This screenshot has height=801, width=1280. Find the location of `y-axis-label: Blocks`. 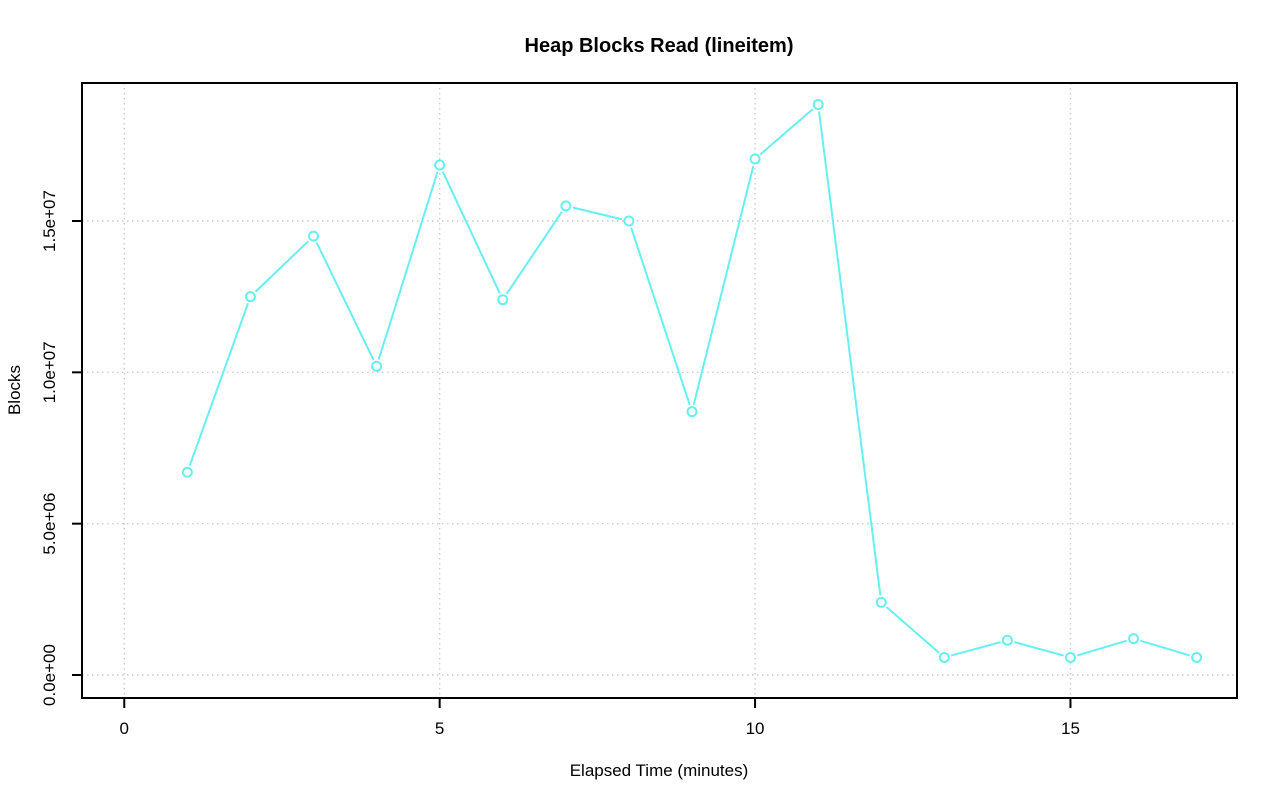

y-axis-label: Blocks is located at coordinates (14, 390).